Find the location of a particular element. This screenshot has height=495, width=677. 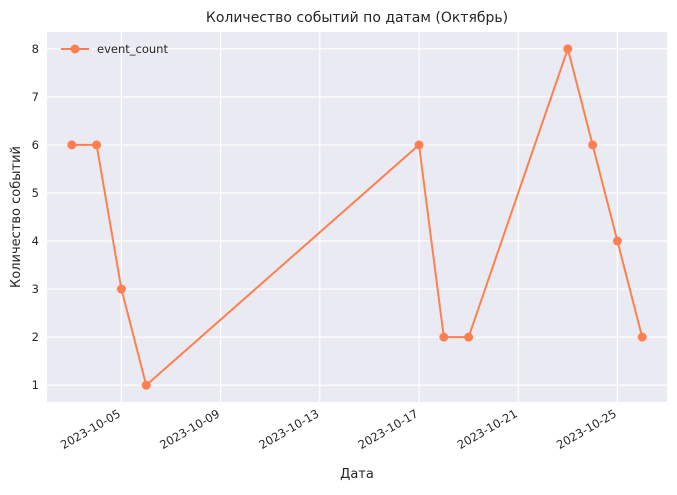

x-axis-label: Дата is located at coordinates (357, 474).